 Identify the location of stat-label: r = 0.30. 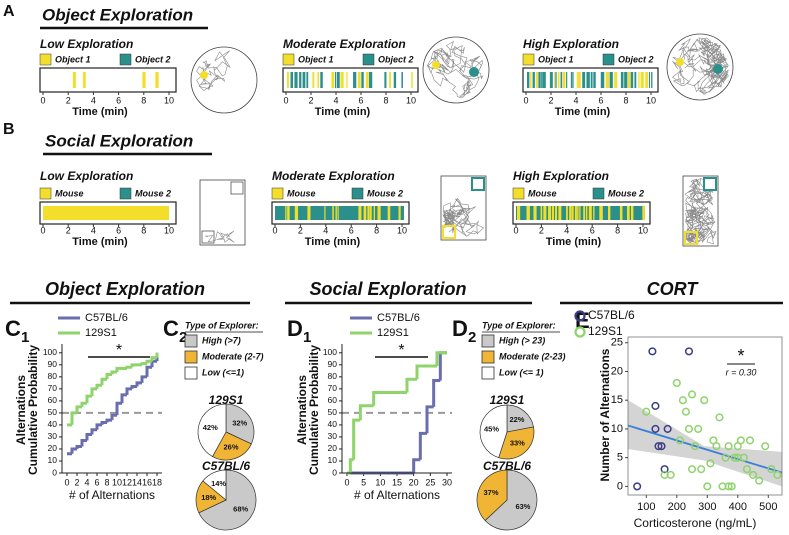
(741, 372).